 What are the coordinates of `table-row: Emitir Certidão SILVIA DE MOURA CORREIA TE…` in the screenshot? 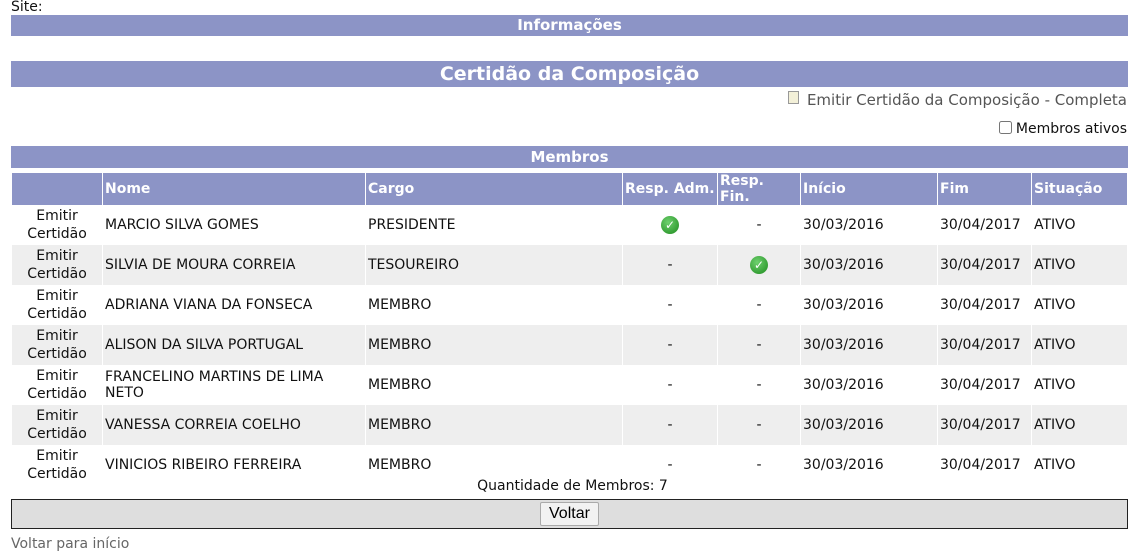 It's located at (569, 265).